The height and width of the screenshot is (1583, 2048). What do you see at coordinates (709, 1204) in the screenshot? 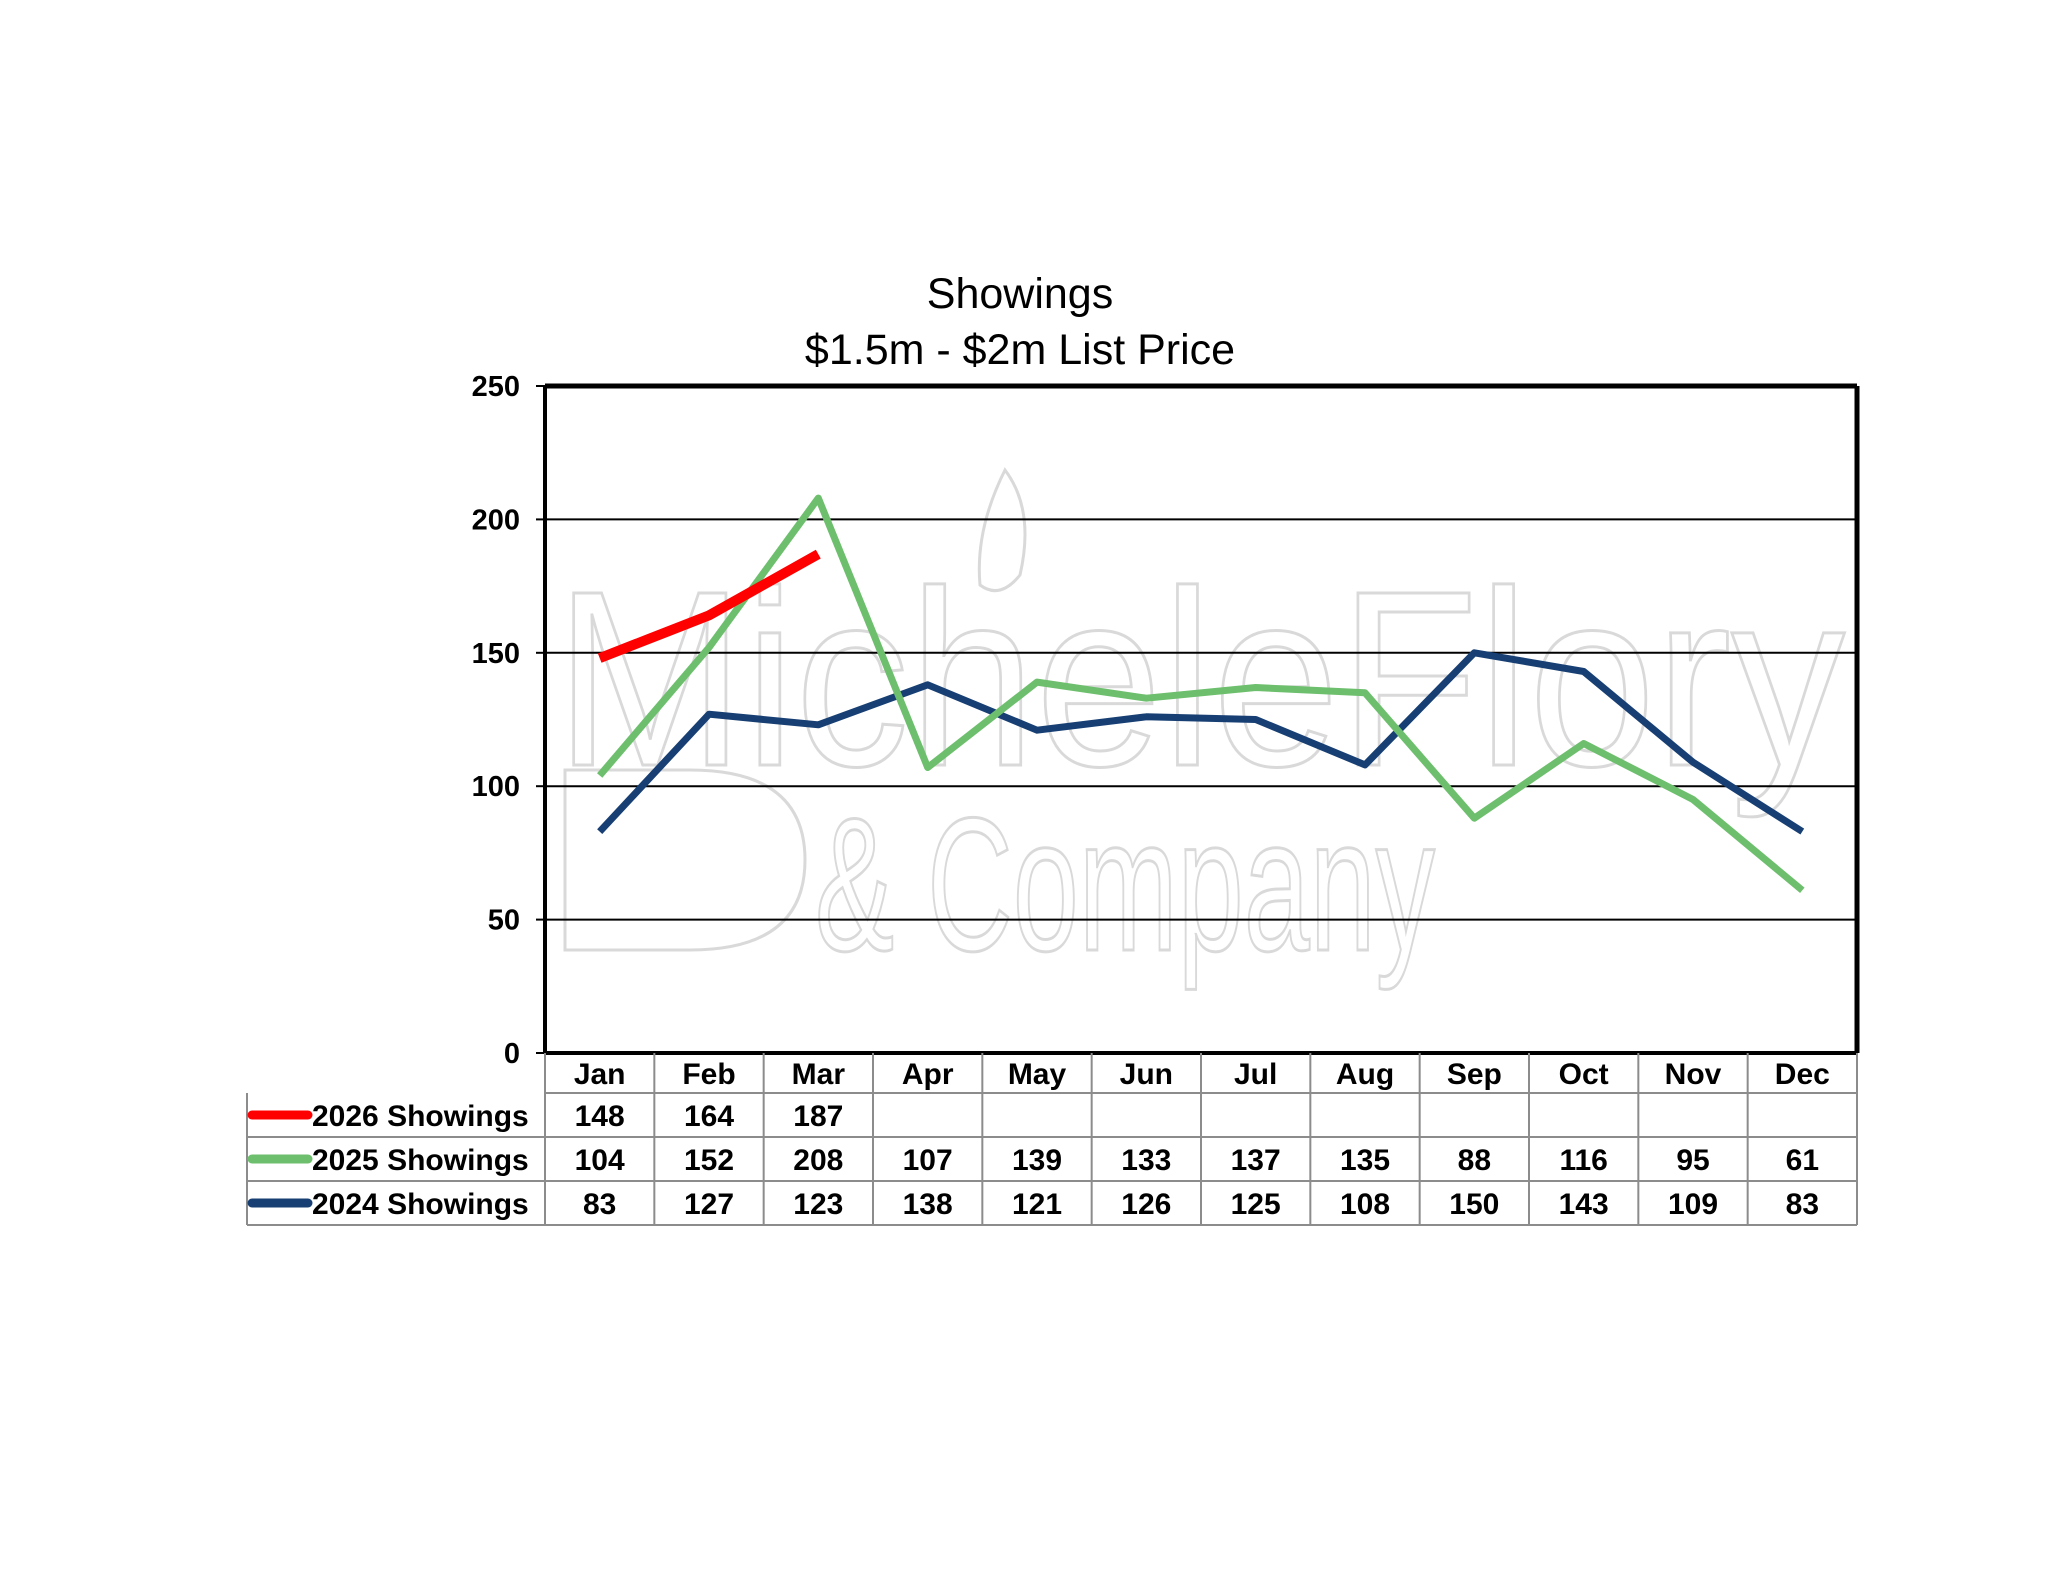
I see `table-cell-value: 127` at bounding box center [709, 1204].